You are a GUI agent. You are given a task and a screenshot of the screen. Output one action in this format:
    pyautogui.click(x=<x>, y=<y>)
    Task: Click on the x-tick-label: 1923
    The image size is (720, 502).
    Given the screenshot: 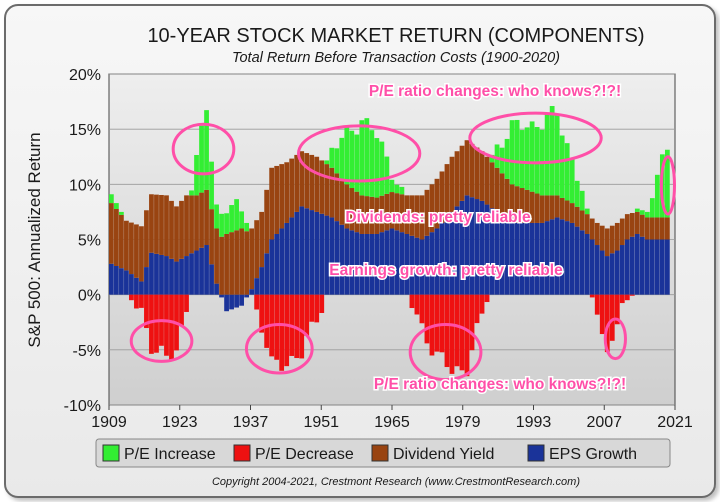 What is the action you would take?
    pyautogui.click(x=180, y=422)
    